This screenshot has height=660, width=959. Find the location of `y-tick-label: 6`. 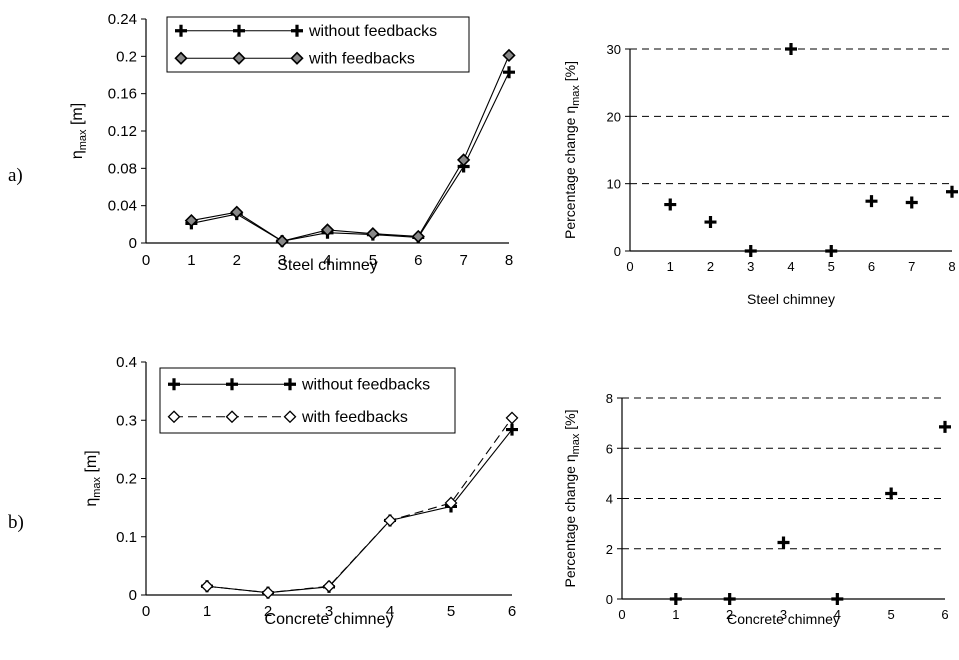

y-tick-label: 6 is located at coordinates (609, 448).